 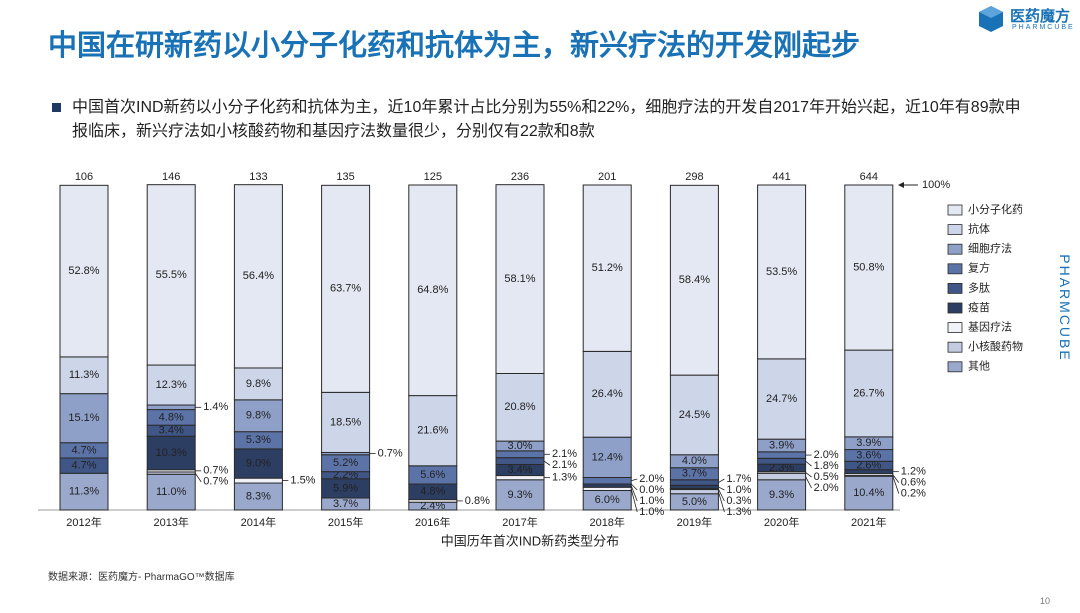 What do you see at coordinates (606, 522) in the screenshot?
I see `x-tick-label: 2018年` at bounding box center [606, 522].